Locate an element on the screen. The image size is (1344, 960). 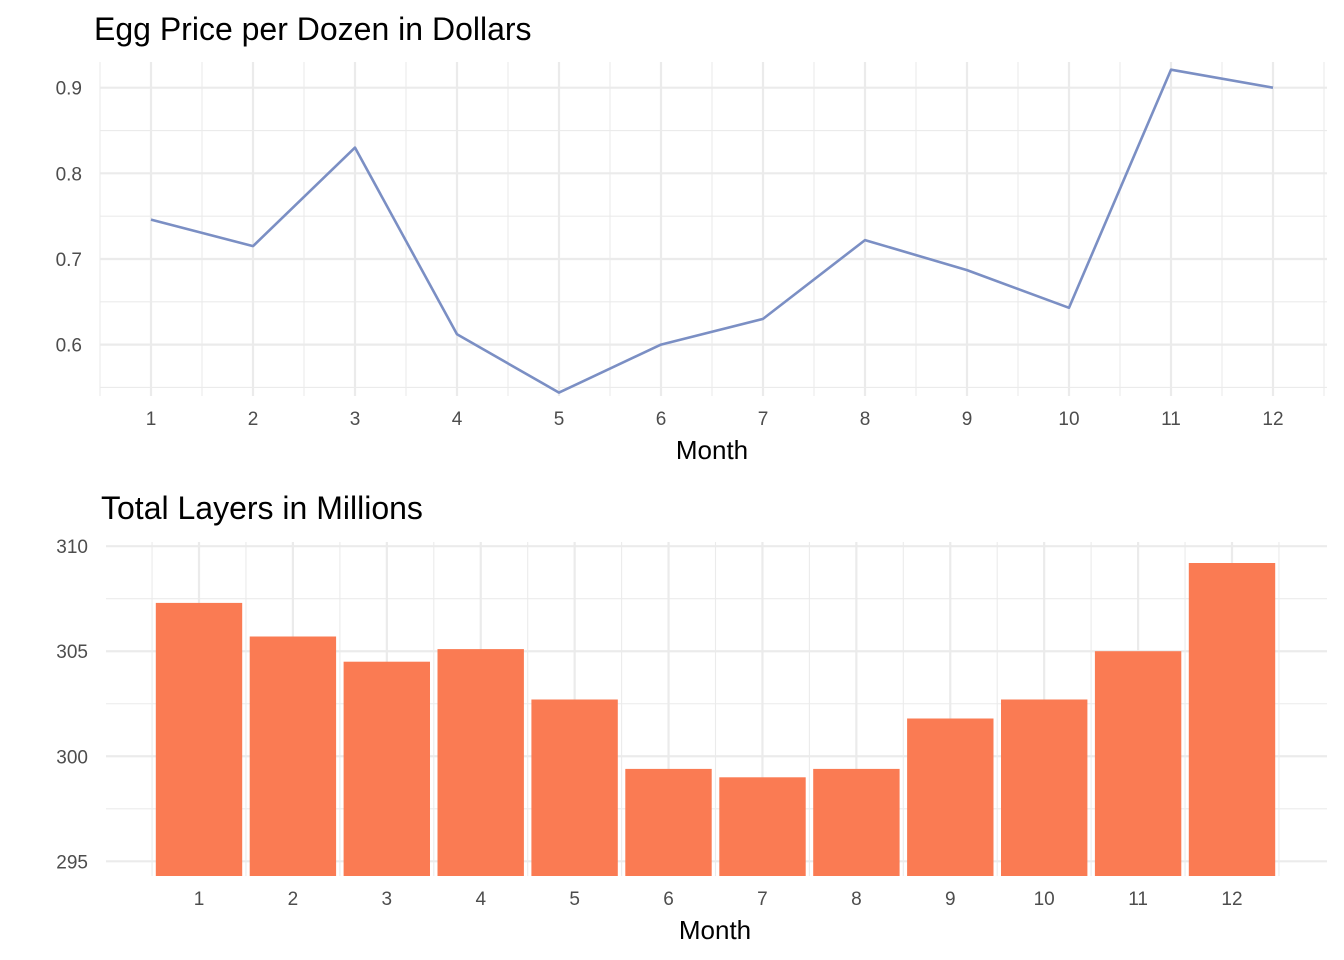
layers-title: Total Layers in Millions is located at coordinates (262, 508).